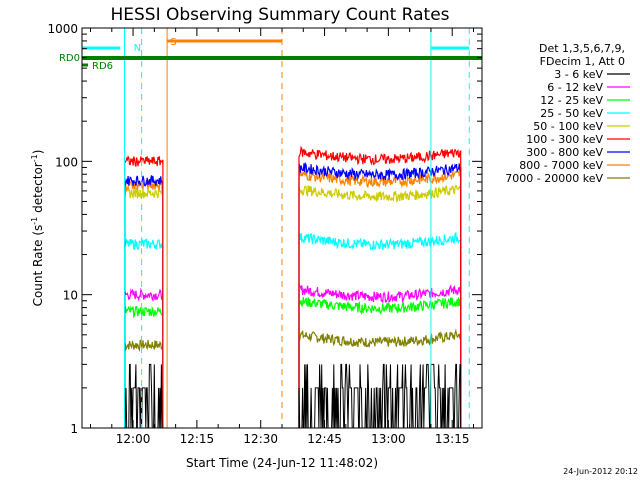 This screenshot has width=640, height=480. I want to click on timestamp: 24-Jun-2012 20:12, so click(600, 471).